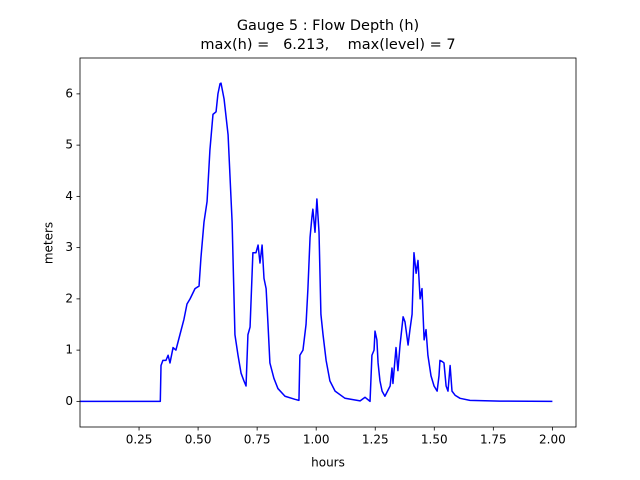  I want to click on chart-subtitle: max(h) = 6.213, max(level) = 7, so click(327, 45).